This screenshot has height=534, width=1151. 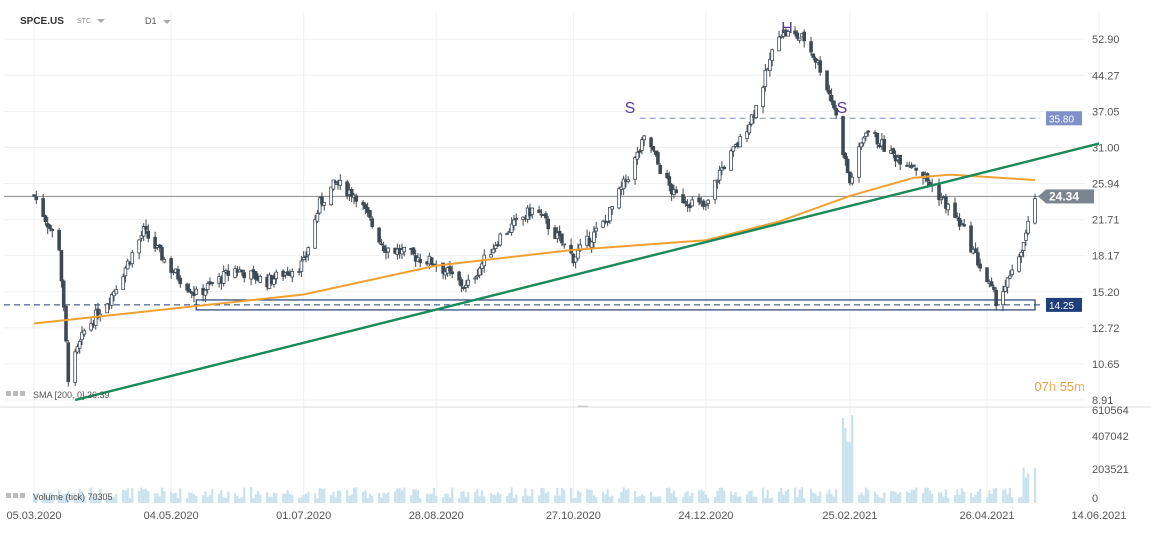 I want to click on sma-indicator-label: SMA [200, 0] 26.39, so click(x=58, y=395).